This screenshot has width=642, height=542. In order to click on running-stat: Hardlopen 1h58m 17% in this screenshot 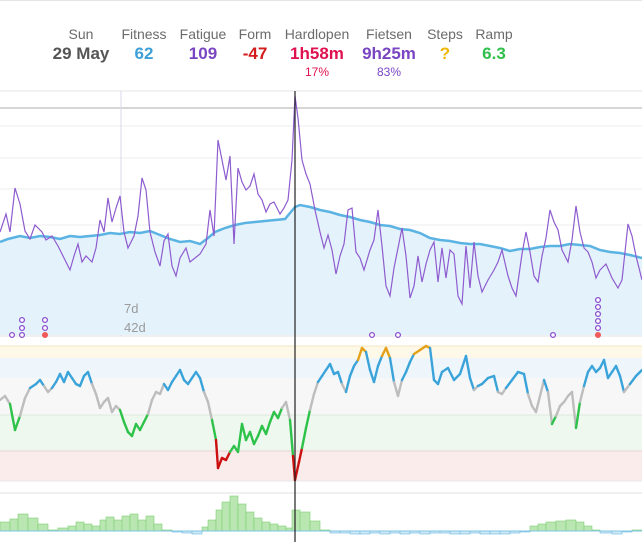, I will do `click(317, 52)`.